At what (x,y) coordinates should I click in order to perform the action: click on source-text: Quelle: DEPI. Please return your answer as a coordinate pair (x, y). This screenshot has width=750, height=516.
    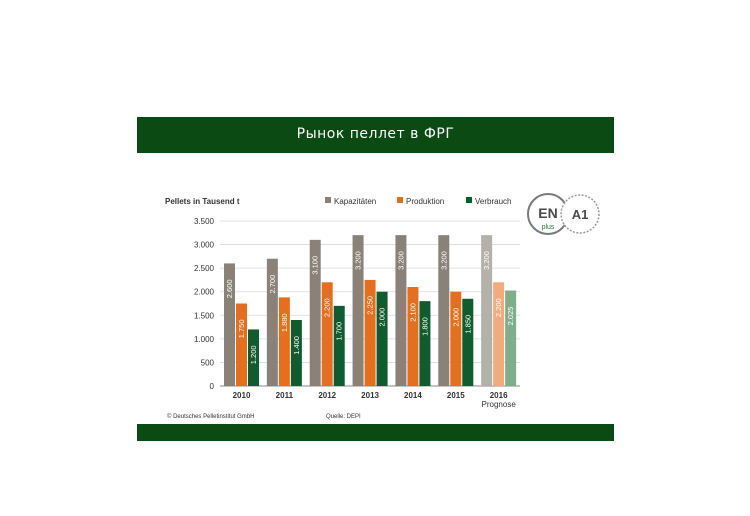
    Looking at the image, I should click on (343, 417).